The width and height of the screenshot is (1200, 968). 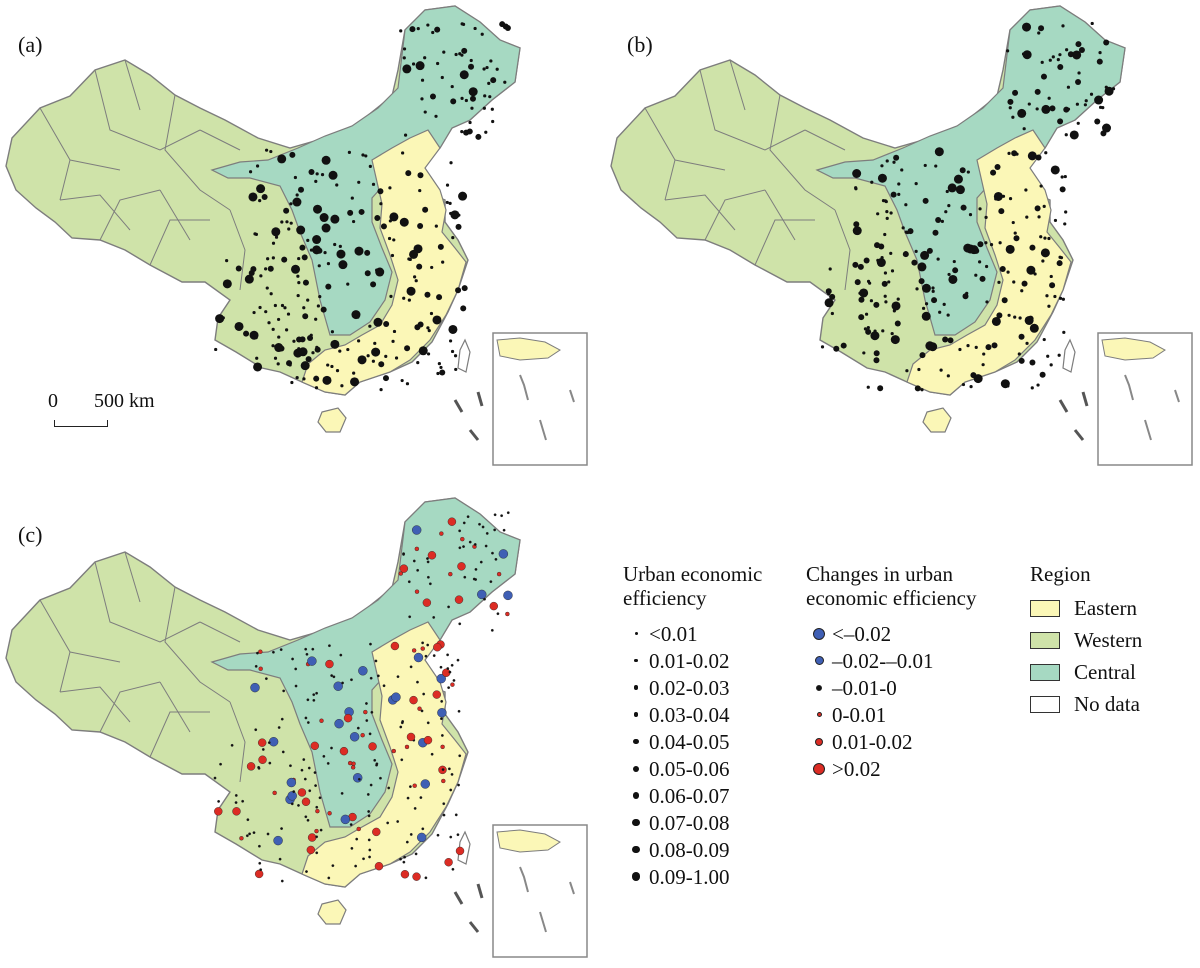 I want to click on legend-efficiency-title-2: efficiency, so click(x=665, y=598).